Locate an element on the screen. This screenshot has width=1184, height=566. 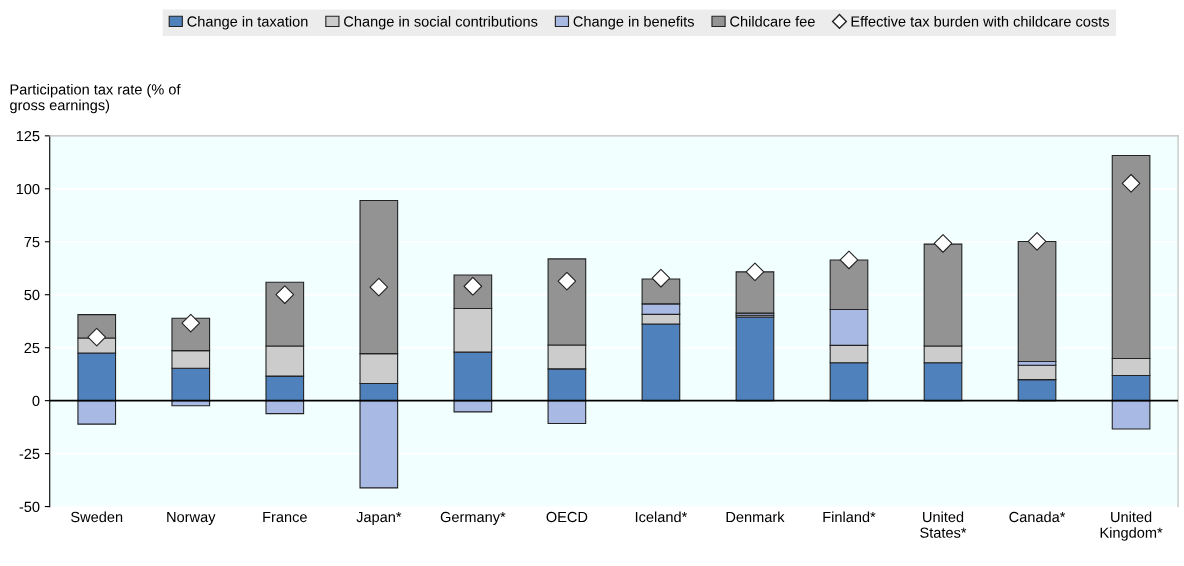
y-tick-label: 100 is located at coordinates (28, 189).